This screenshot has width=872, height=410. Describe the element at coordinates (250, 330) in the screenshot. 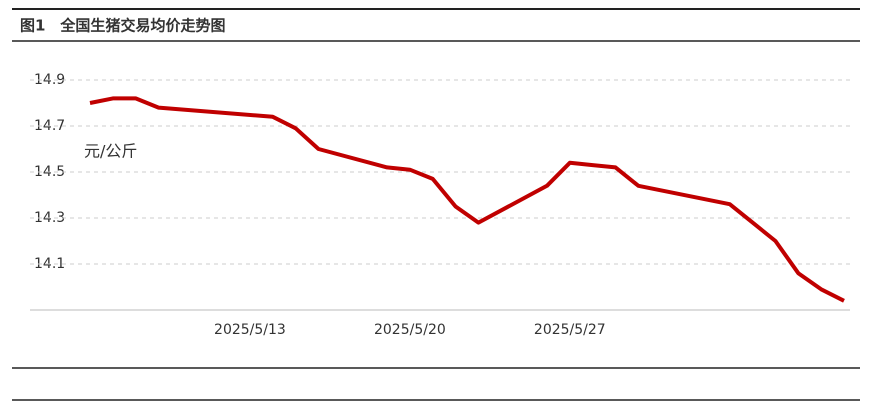

I see `x-tick-label: 2025/5/13` at that location.